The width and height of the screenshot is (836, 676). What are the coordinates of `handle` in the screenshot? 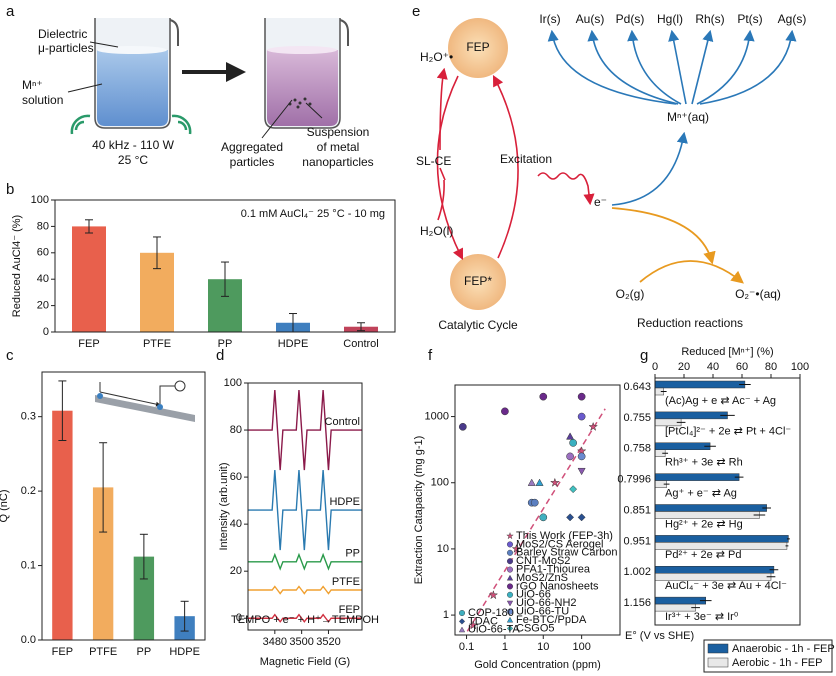 It's located at (174, 32).